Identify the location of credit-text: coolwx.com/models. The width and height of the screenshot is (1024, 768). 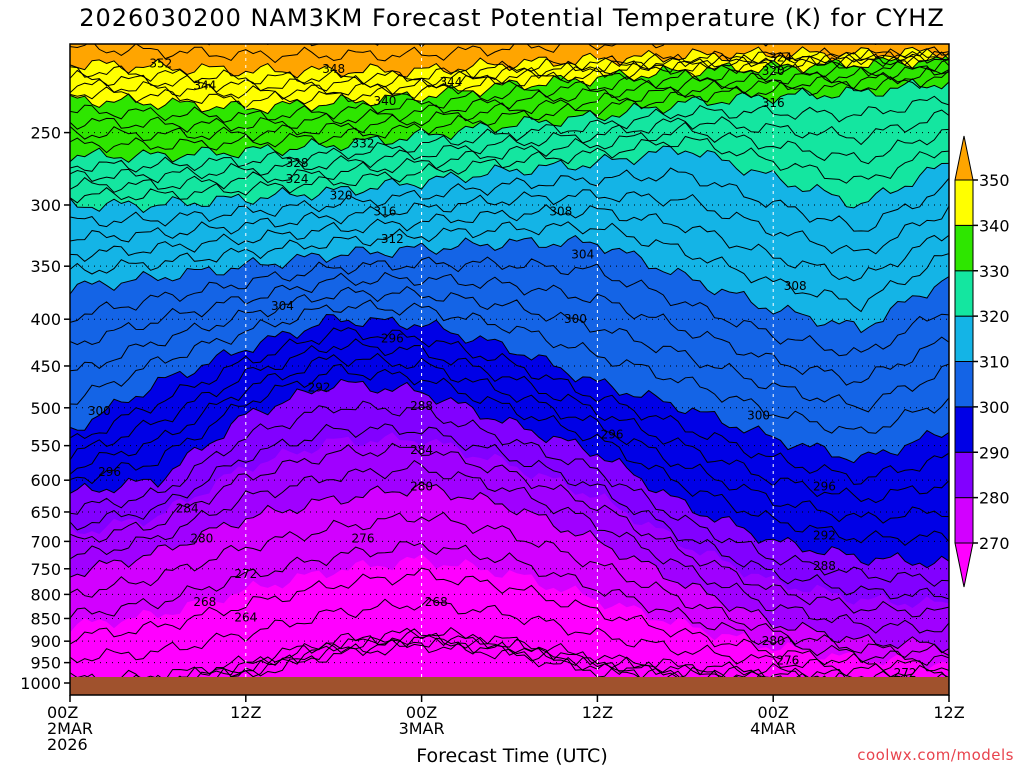
(935, 755).